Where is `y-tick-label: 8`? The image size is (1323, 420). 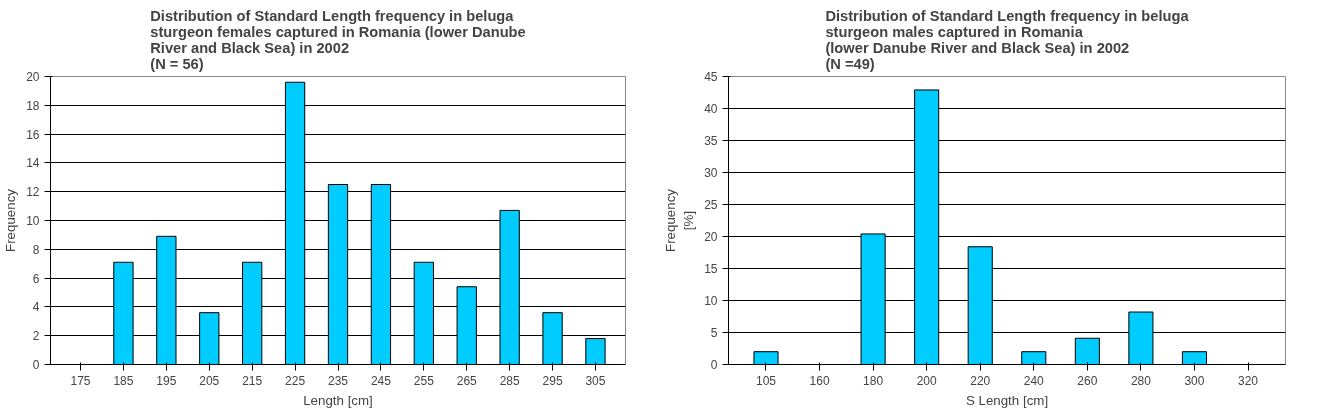 y-tick-label: 8 is located at coordinates (36, 249).